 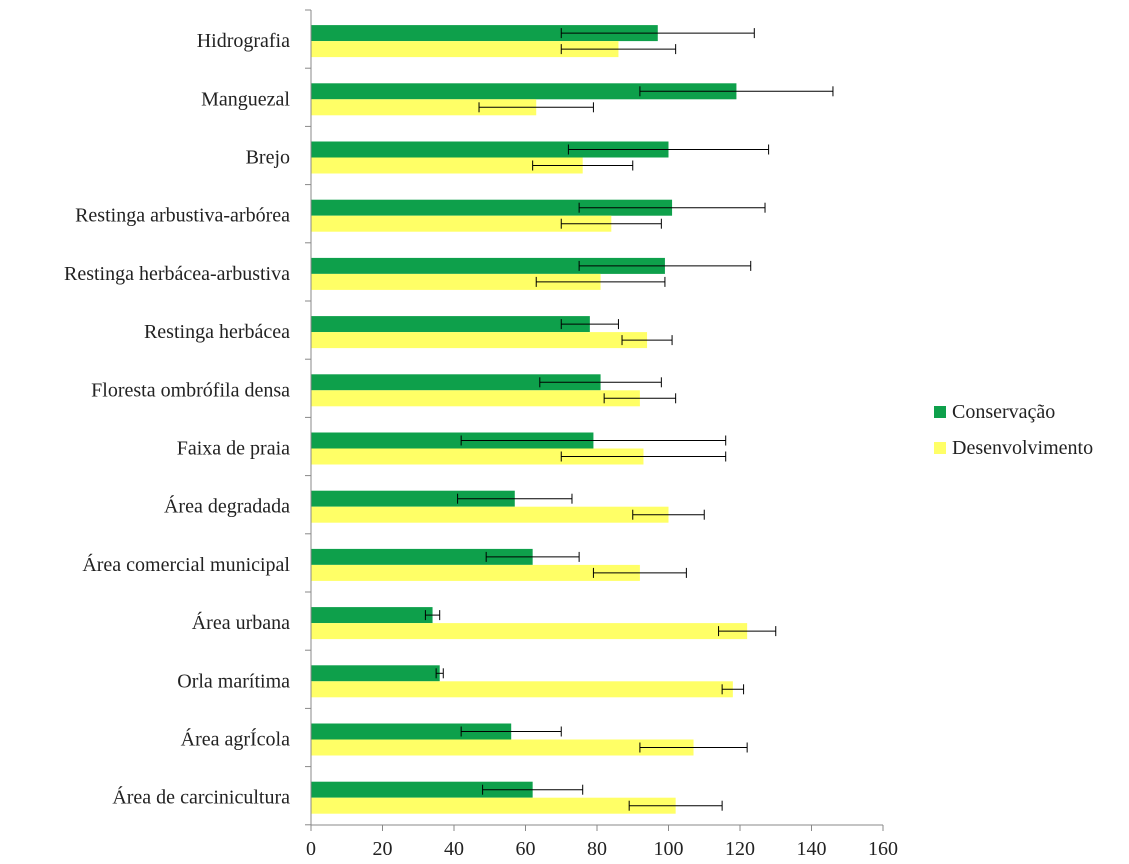 What do you see at coordinates (669, 849) in the screenshot?
I see `x-tick-label: 100` at bounding box center [669, 849].